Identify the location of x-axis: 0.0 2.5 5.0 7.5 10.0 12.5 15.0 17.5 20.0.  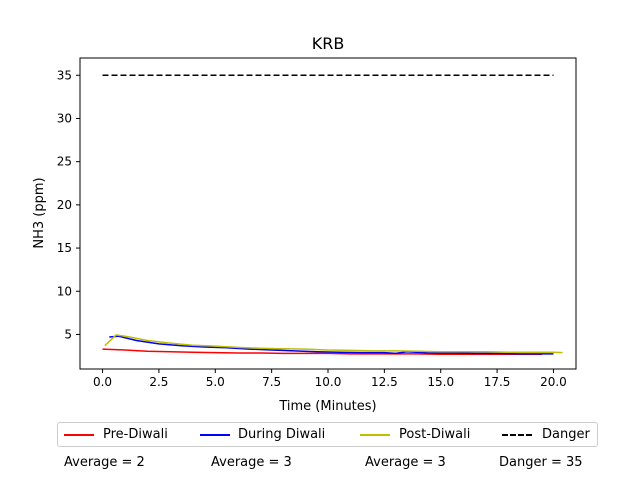
(330, 379).